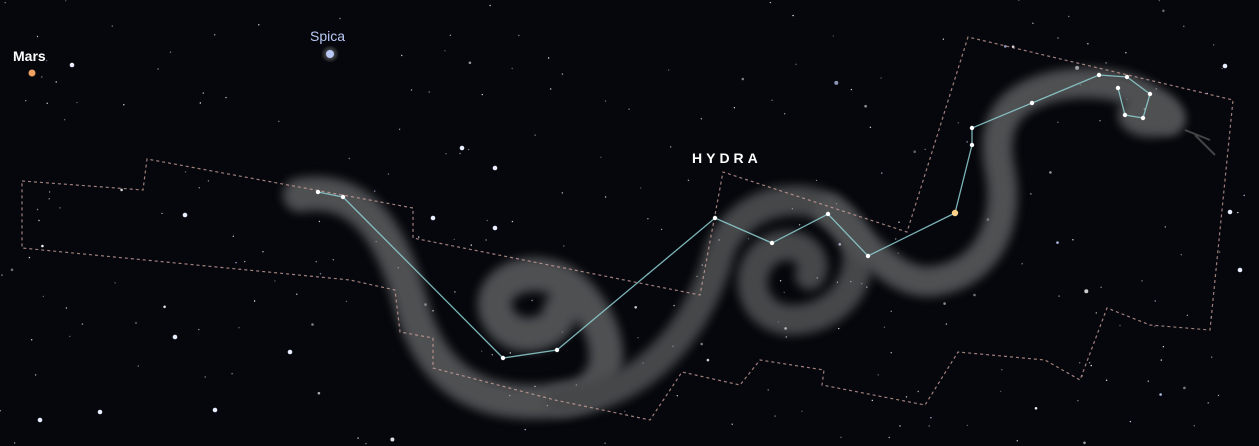 This screenshot has height=446, width=1259. I want to click on constellation-label: HYDRA, so click(727, 158).